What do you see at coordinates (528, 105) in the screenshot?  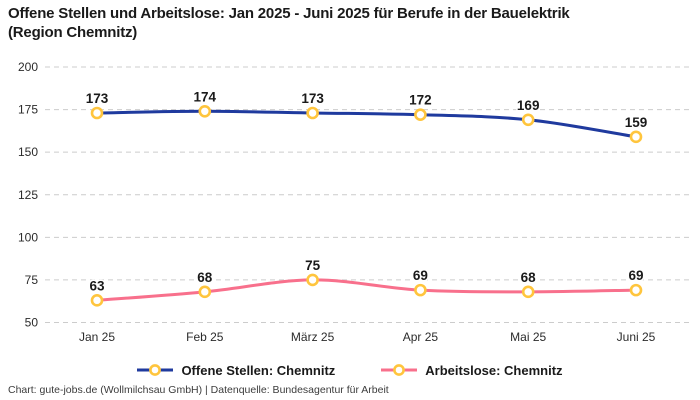 I see `data-point-label: 169` at bounding box center [528, 105].